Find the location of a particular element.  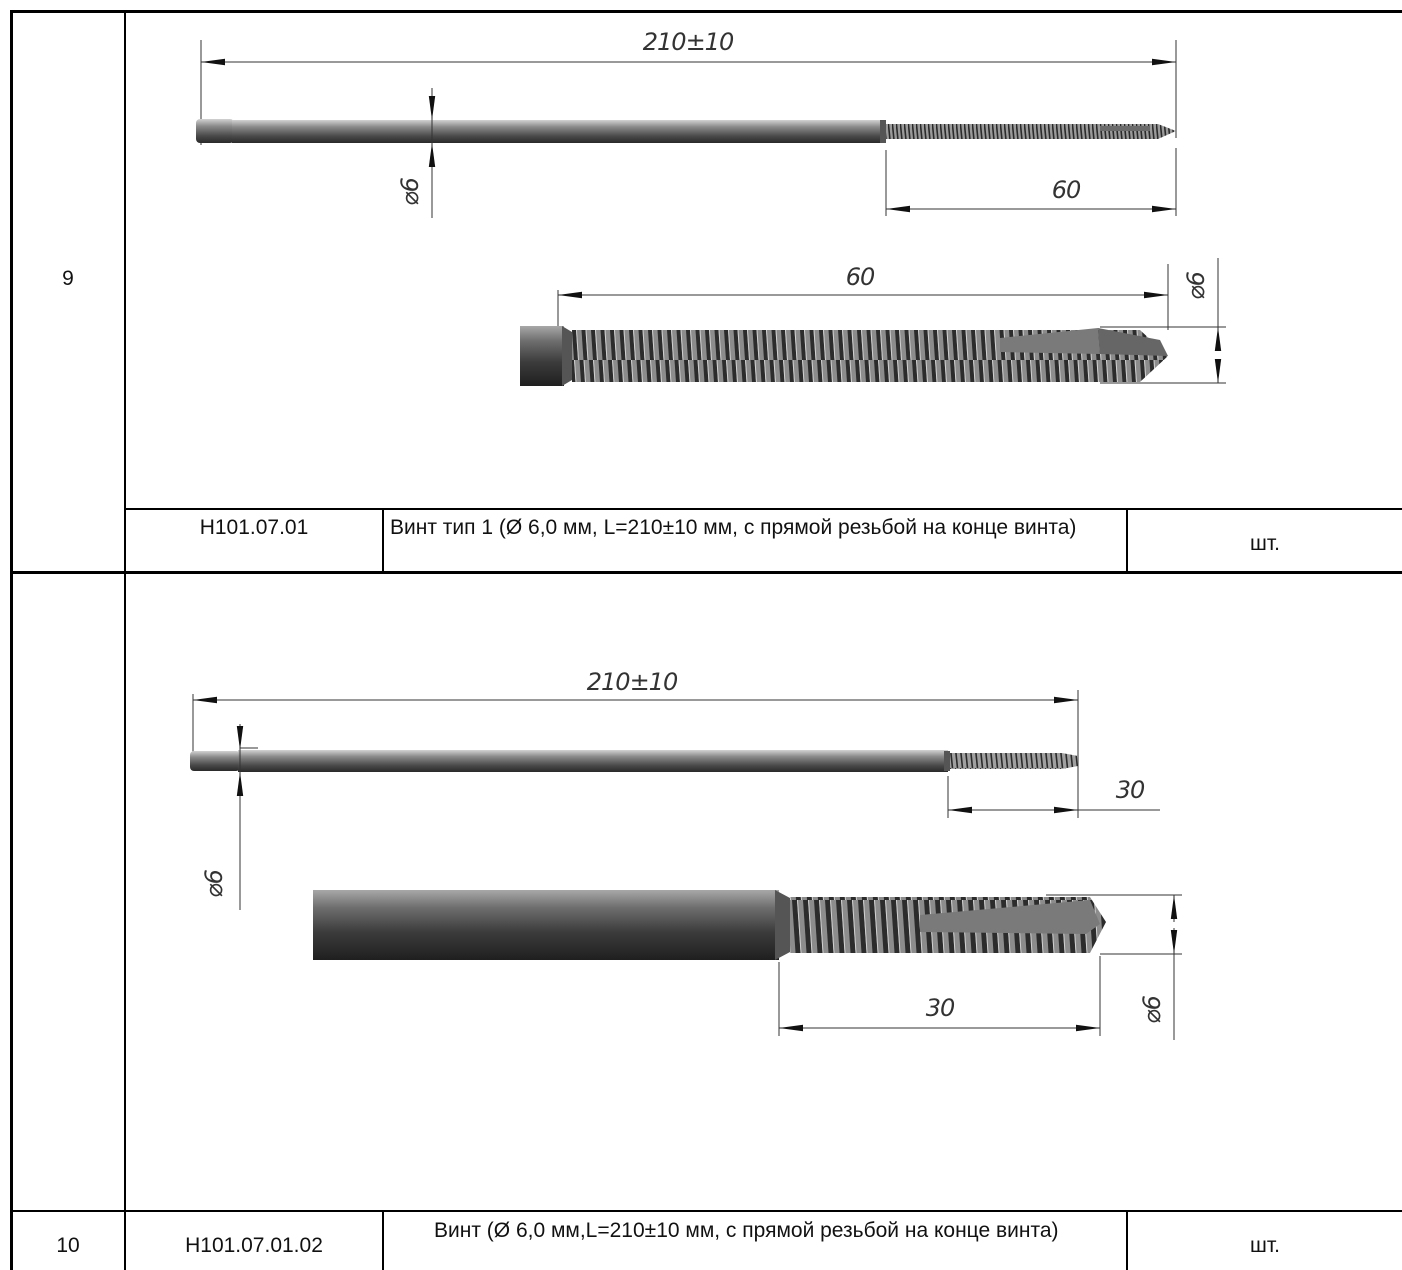

row10-unit: шт. is located at coordinates (1265, 1245).